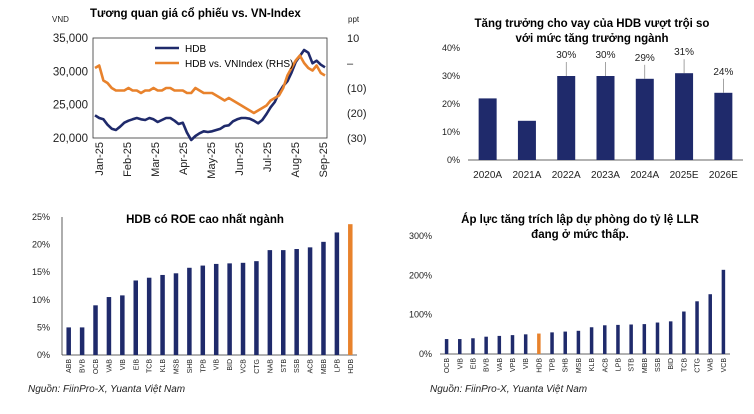 Image resolution: width=754 pixels, height=414 pixels. What do you see at coordinates (513, 365) in the screenshot?
I see `x-tick-label: VPB` at bounding box center [513, 365].